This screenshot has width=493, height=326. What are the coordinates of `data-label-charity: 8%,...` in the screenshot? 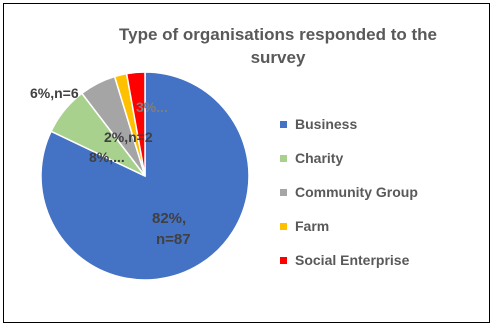 It's located at (107, 157).